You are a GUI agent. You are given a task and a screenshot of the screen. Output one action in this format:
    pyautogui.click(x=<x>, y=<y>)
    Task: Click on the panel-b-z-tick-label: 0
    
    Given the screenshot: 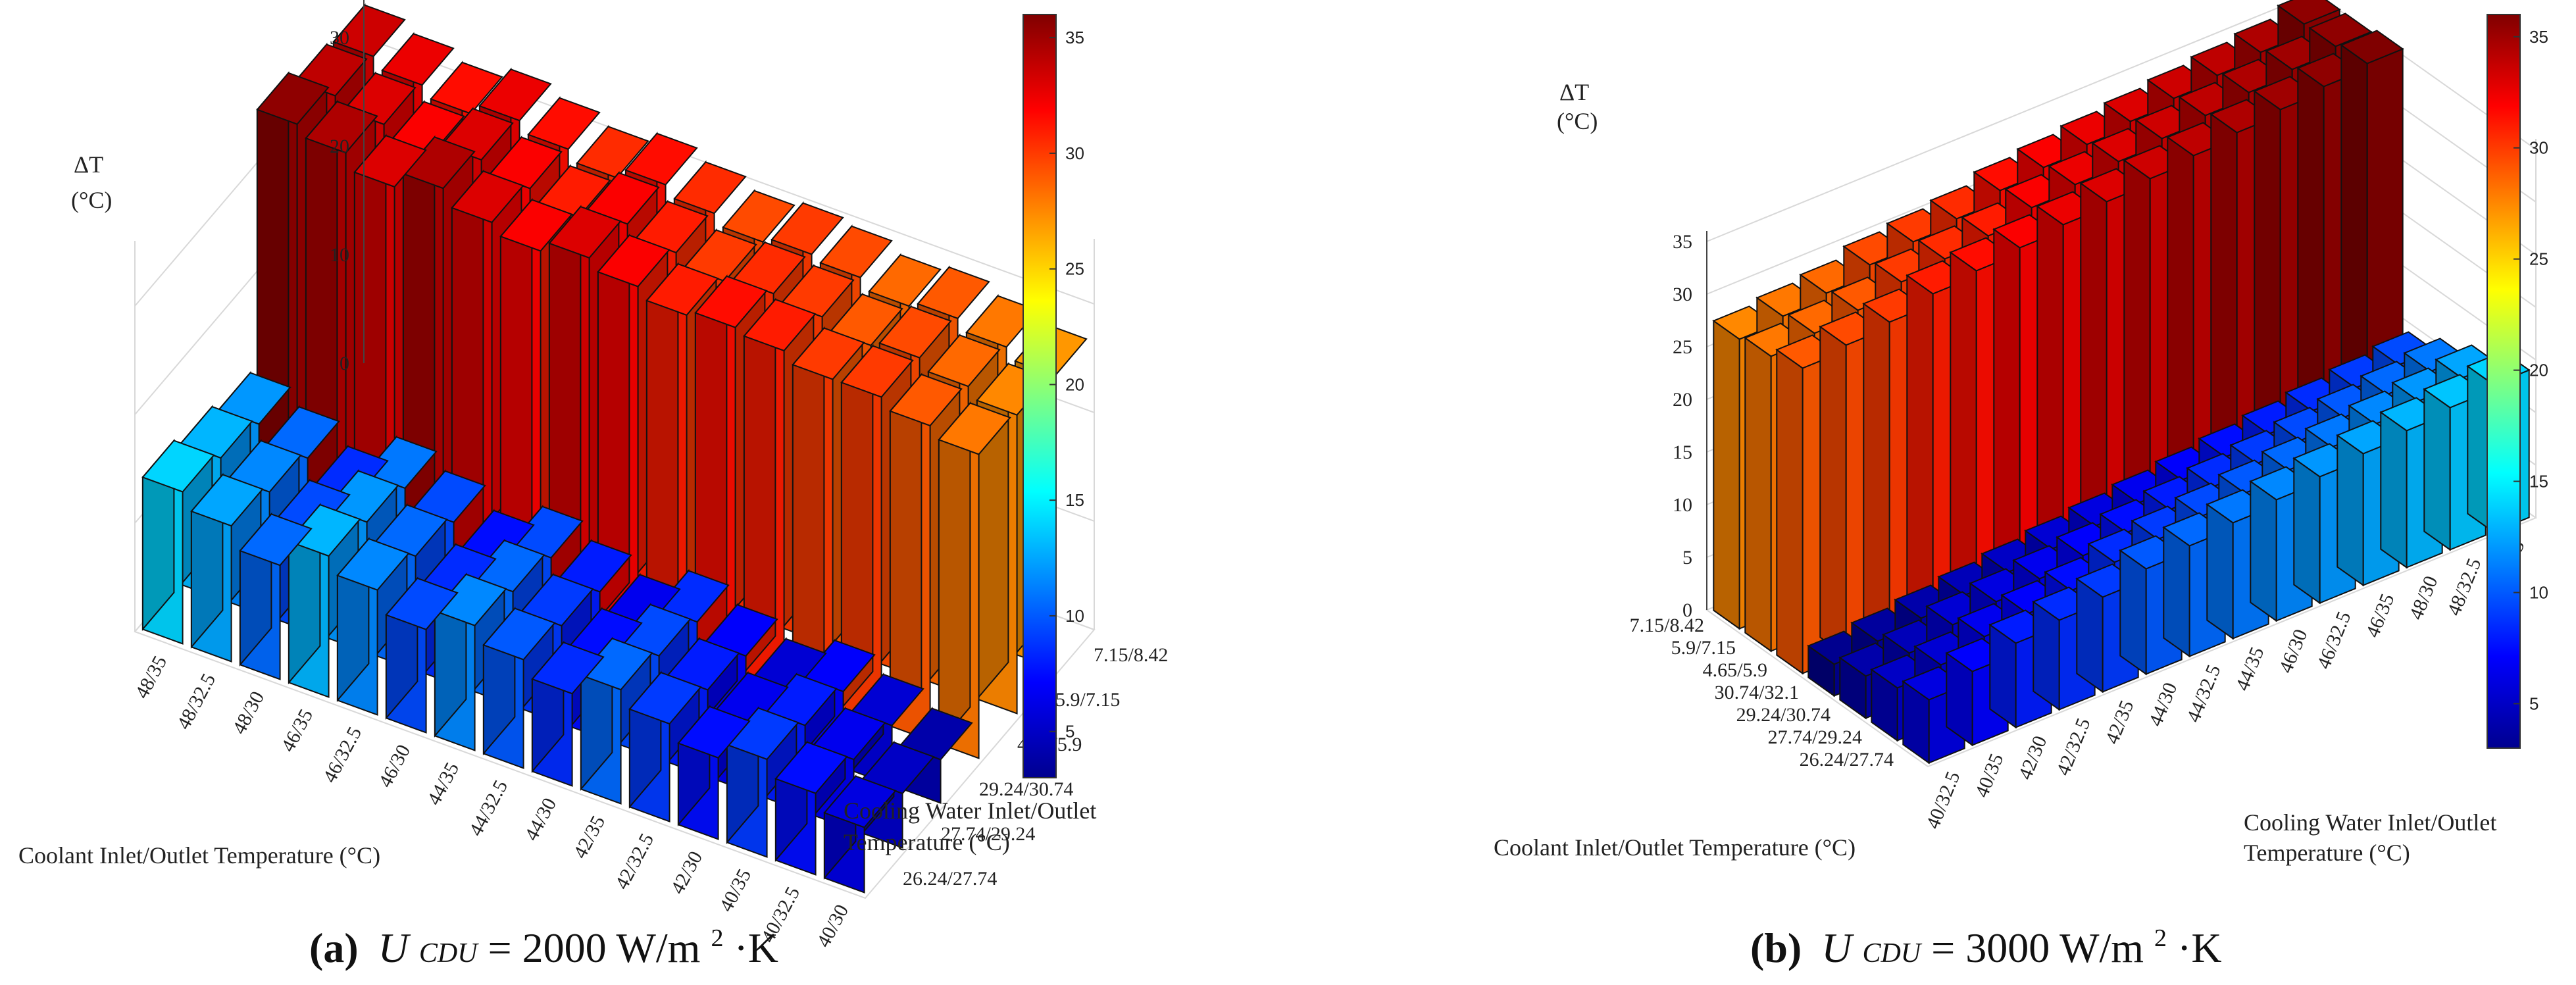 What is the action you would take?
    pyautogui.click(x=1687, y=610)
    